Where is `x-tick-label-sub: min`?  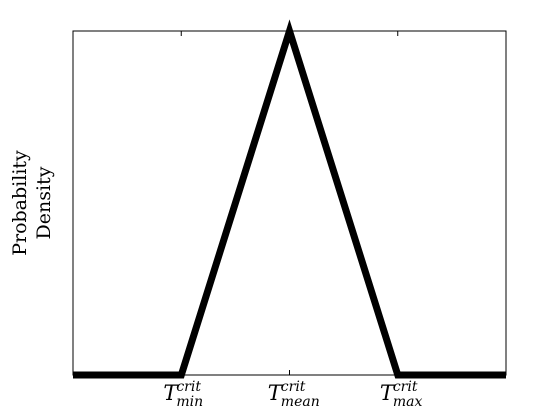 x-tick-label-sub: min is located at coordinates (189, 402).